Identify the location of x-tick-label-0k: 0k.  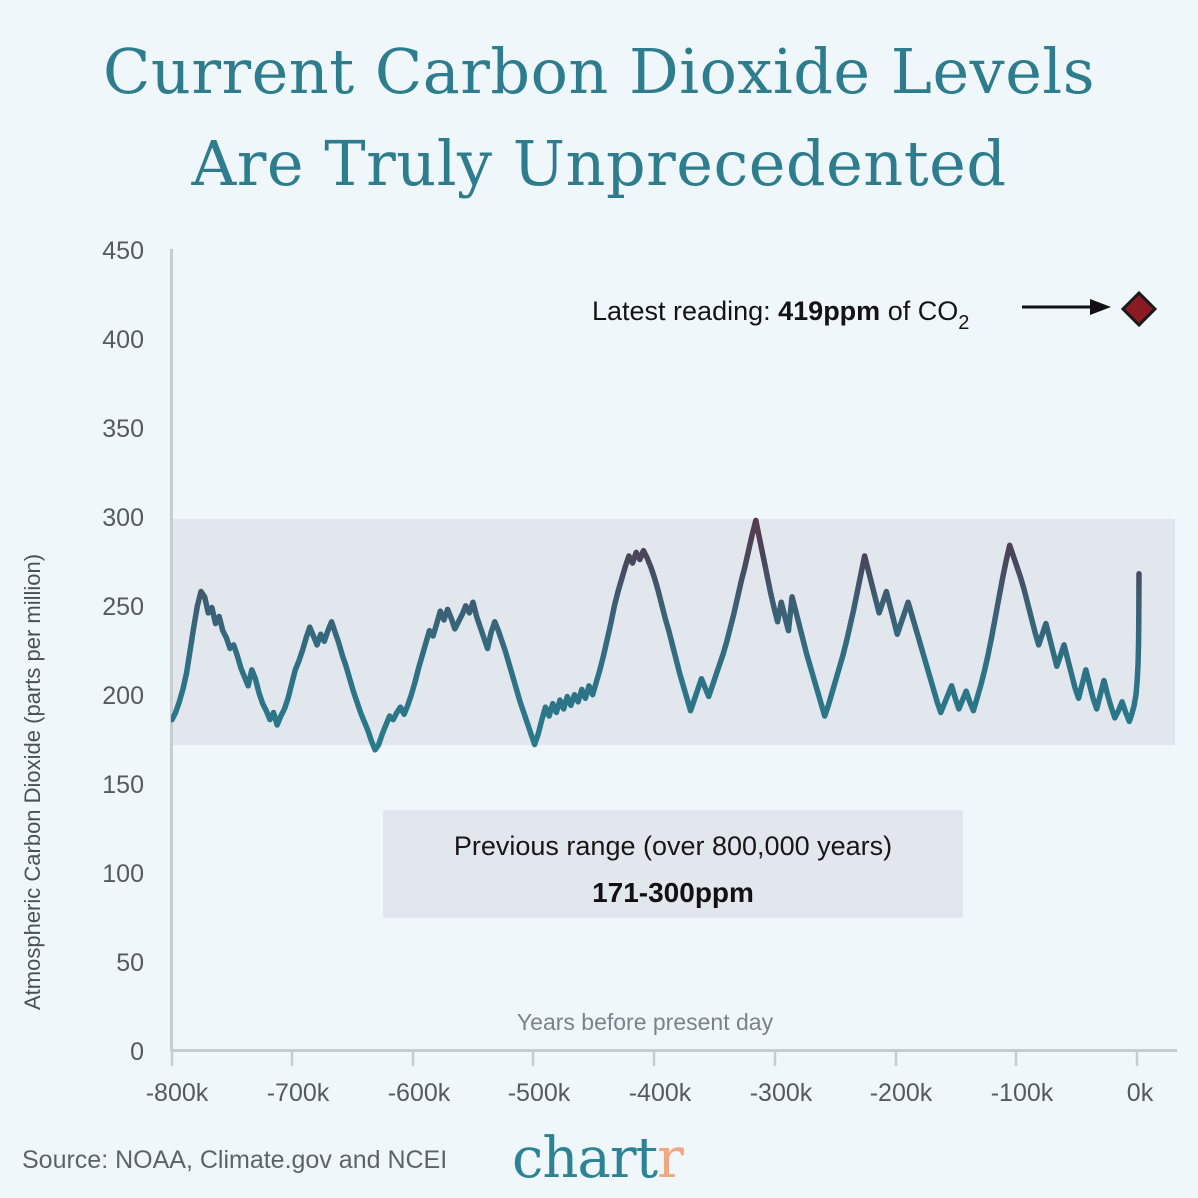
(1140, 1093).